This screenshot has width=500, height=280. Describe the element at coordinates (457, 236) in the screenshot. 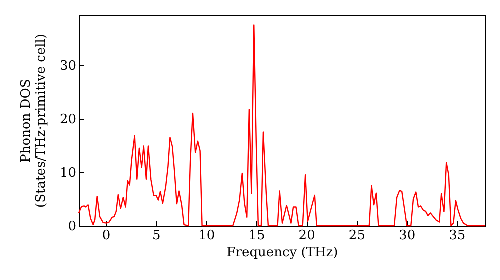

I see `x-tick-label: 35` at that location.